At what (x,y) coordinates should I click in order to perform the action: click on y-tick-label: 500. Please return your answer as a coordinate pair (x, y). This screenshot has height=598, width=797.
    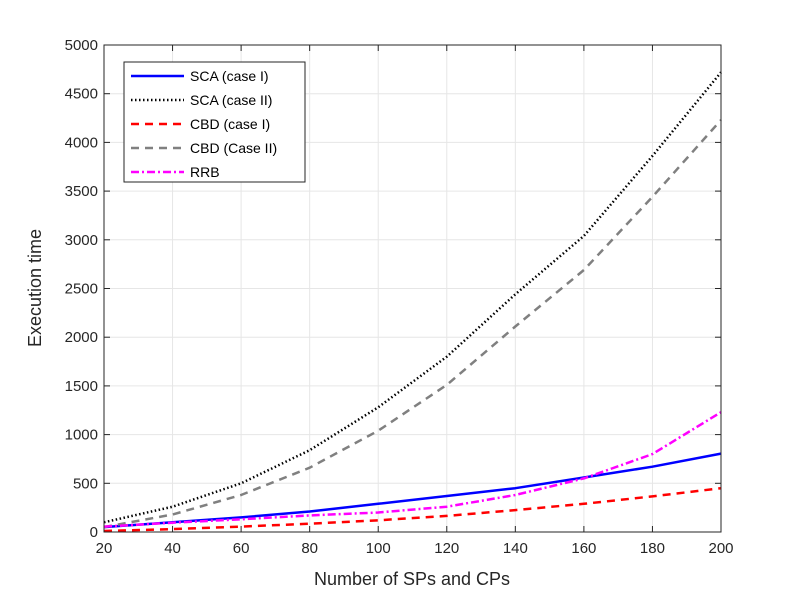
    Looking at the image, I should click on (85, 483).